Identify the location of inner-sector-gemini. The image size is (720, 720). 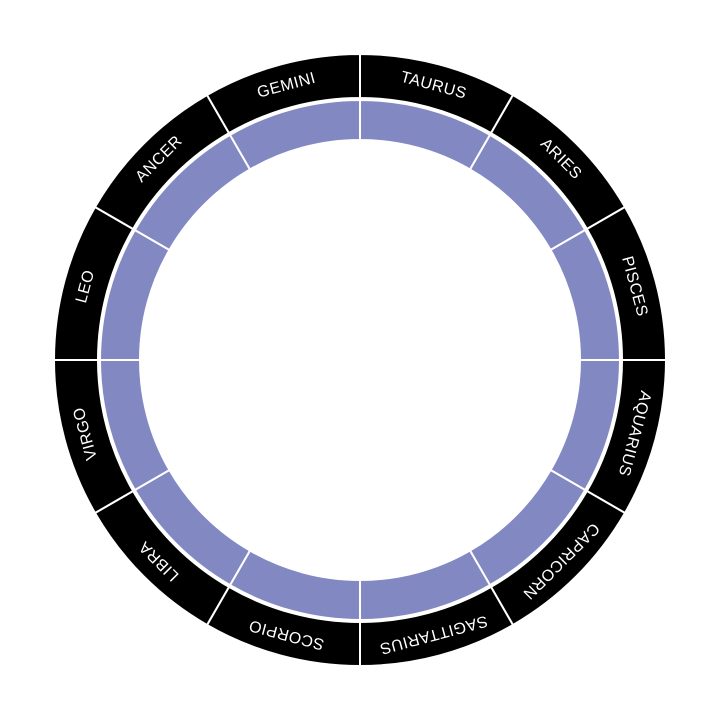
(294, 134).